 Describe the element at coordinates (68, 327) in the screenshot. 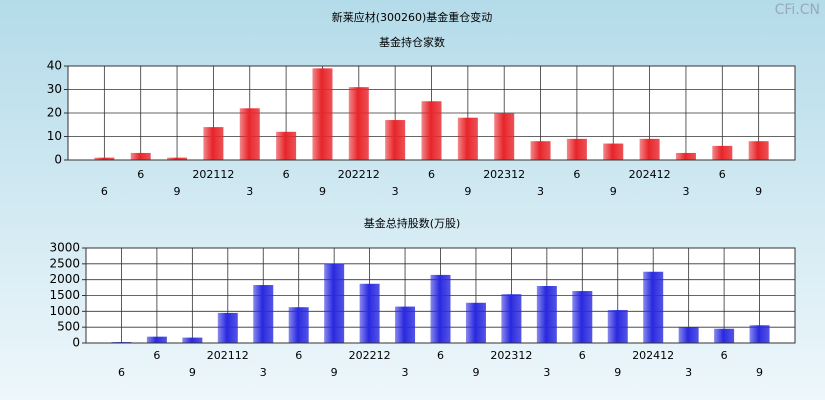

I see `y-tick-label: 500` at that location.